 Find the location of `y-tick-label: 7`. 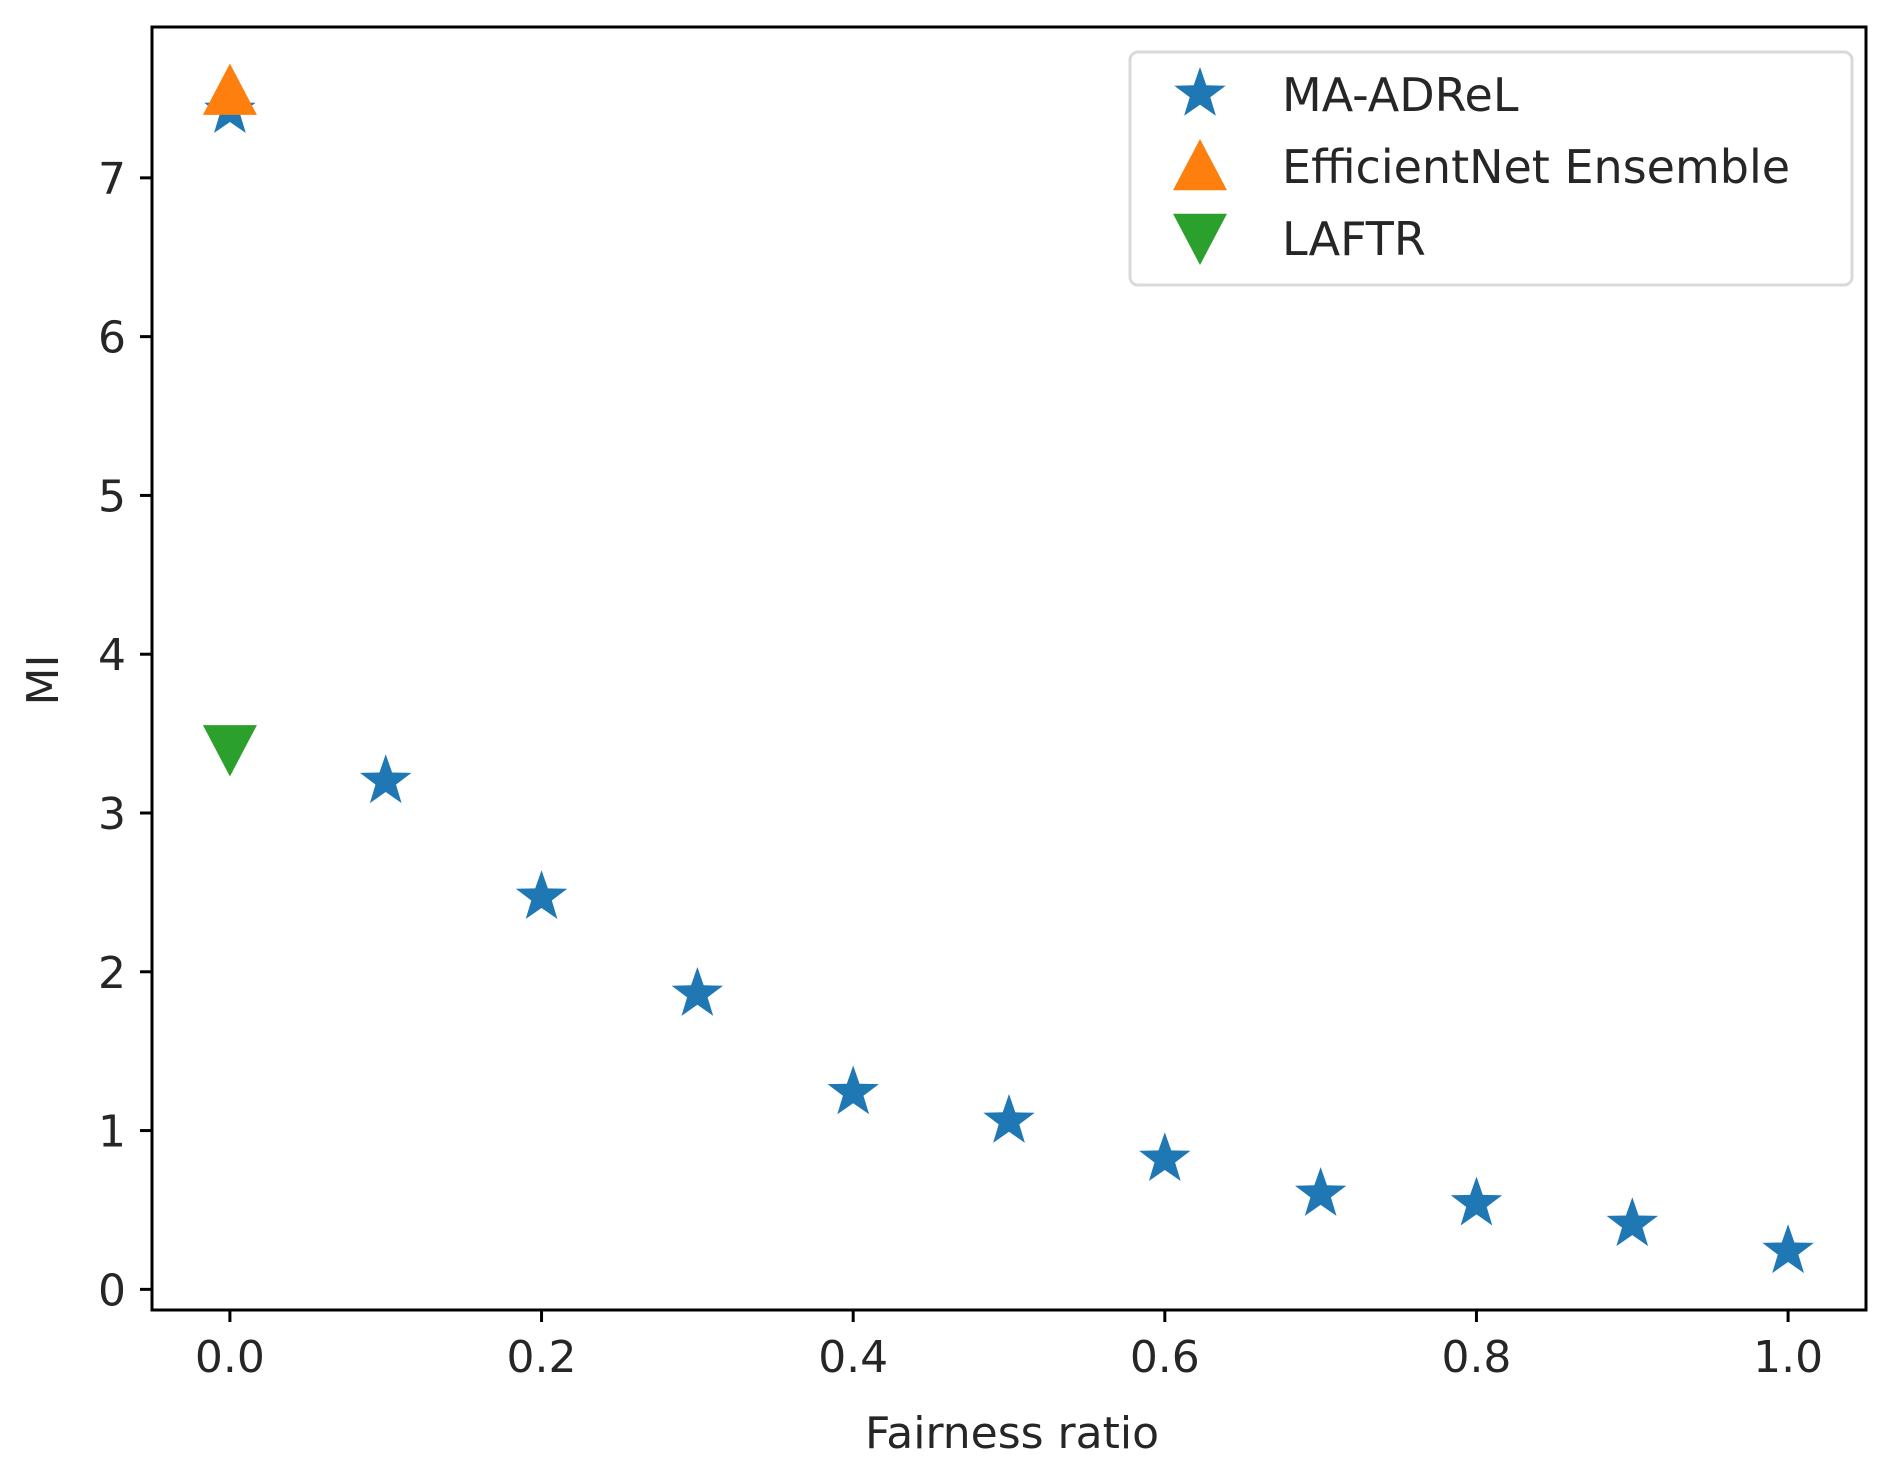

y-tick-label: 7 is located at coordinates (112, 179).